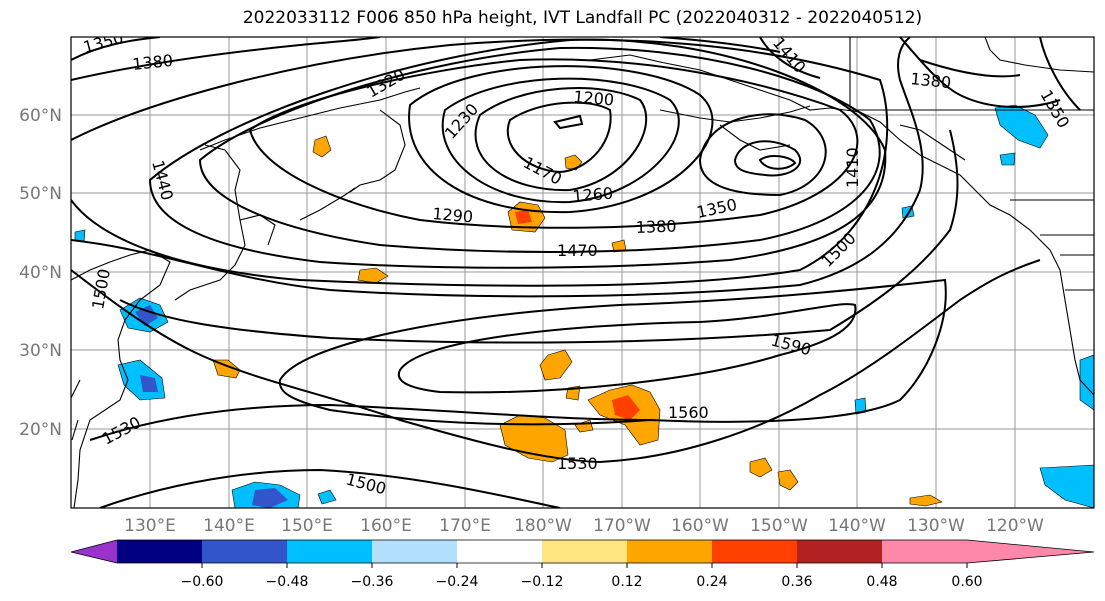 Image resolution: width=1105 pixels, height=601 pixels. What do you see at coordinates (465, 526) in the screenshot?
I see `lon-label: 170°E` at bounding box center [465, 526].